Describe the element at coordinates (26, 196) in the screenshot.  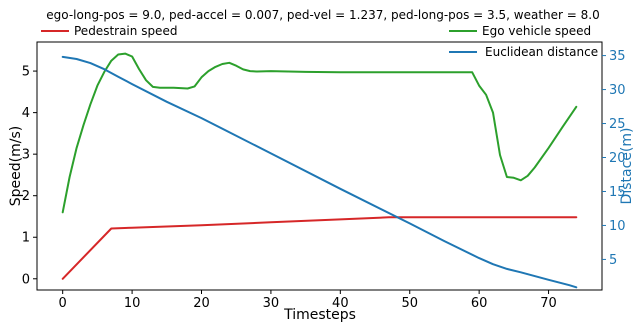
I see `y-left-tick-label: 2` at that location.